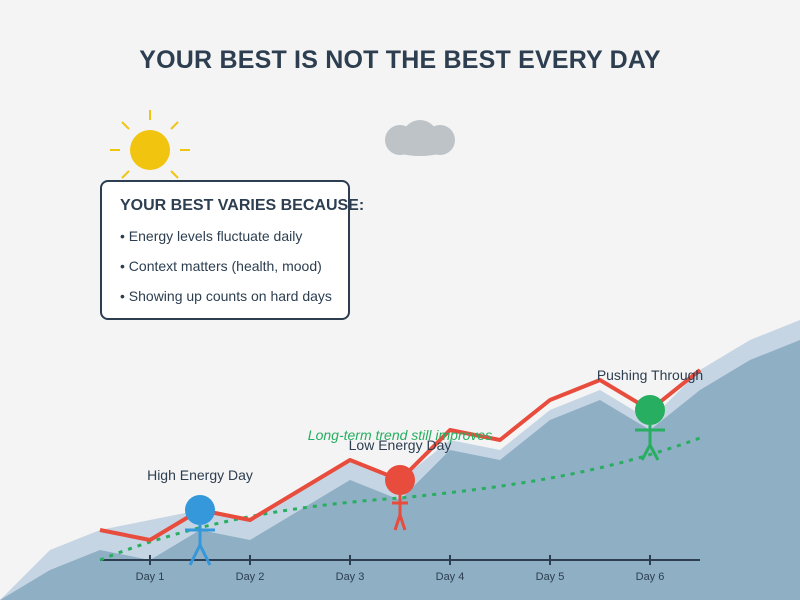 The width and height of the screenshot is (800, 600). What do you see at coordinates (200, 475) in the screenshot?
I see `high-energy-label: High Energy Day` at bounding box center [200, 475].